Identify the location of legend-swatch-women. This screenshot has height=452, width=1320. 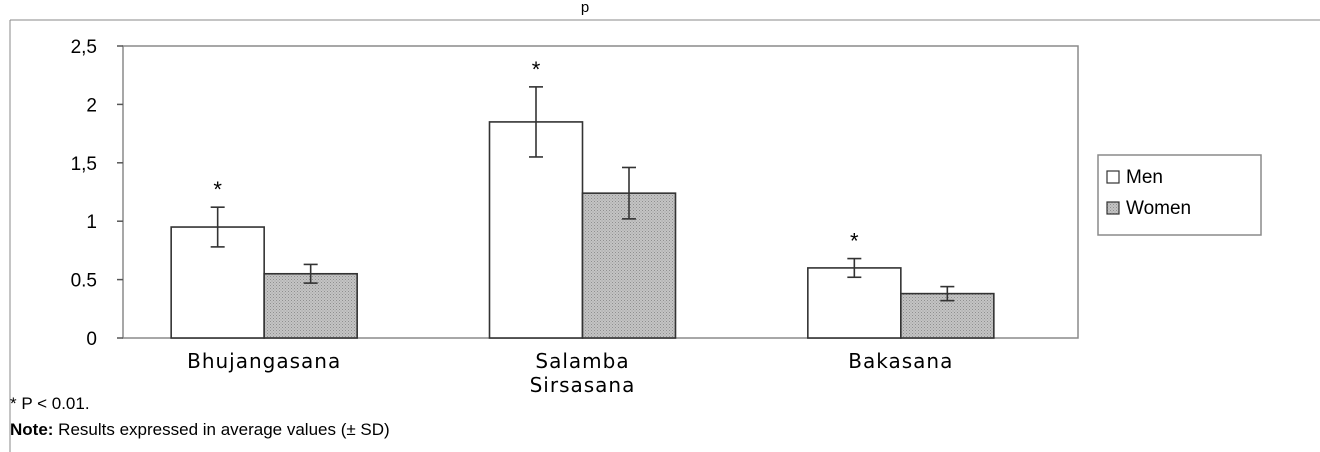
(1113, 208).